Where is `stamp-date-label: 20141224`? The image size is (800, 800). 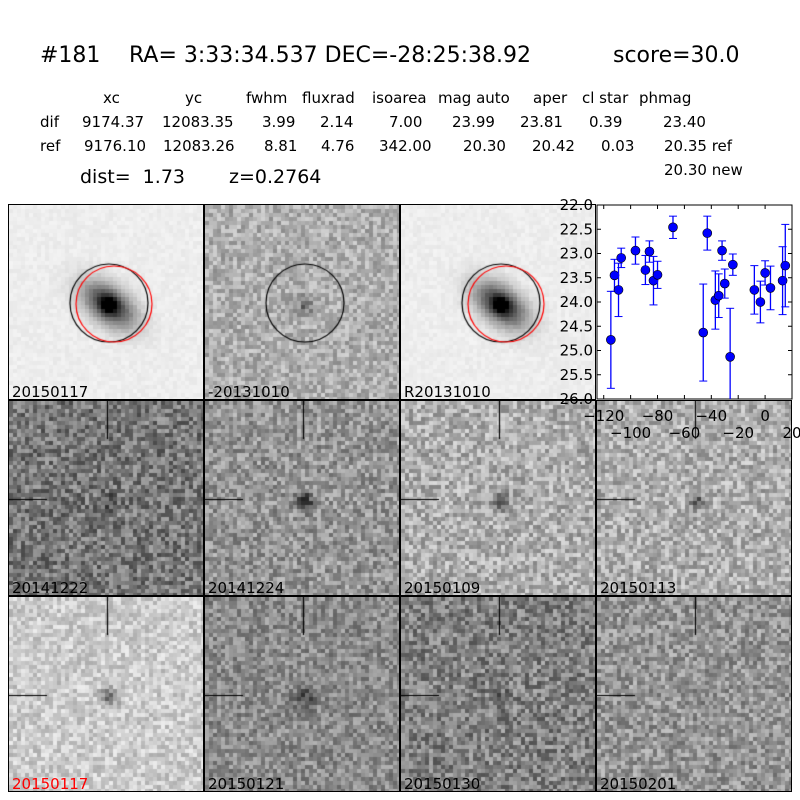
stamp-date-label: 20141224 is located at coordinates (246, 587).